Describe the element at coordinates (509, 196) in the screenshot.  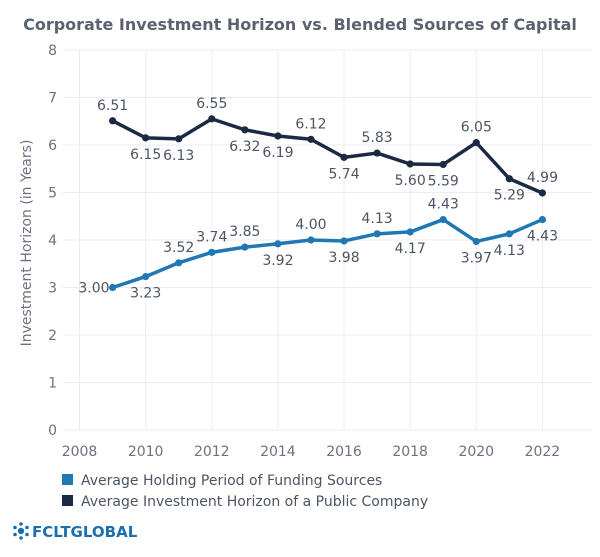
I see `data-label: 5.29` at that location.